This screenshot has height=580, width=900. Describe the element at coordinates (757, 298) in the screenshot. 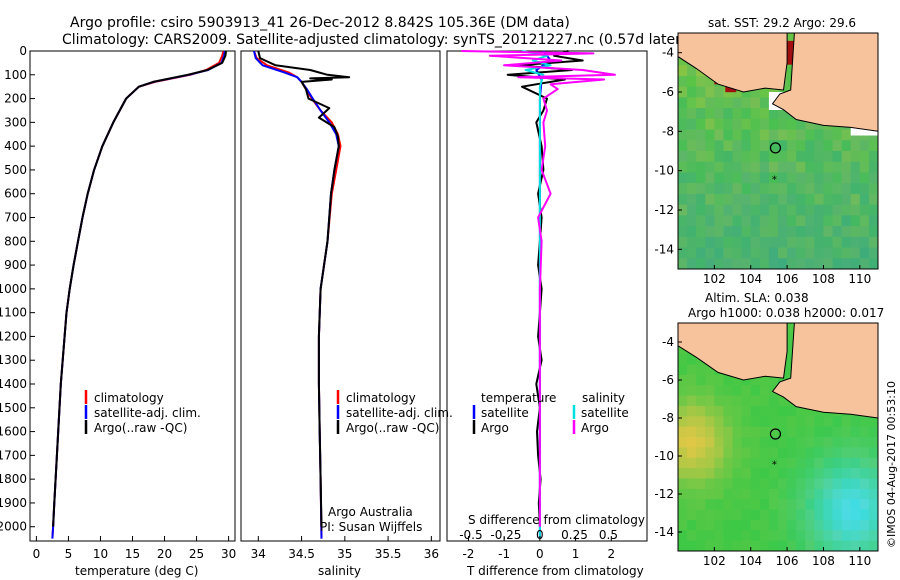

I see `sla-map-title-line-1: Altim. SLA: 0.038` at that location.